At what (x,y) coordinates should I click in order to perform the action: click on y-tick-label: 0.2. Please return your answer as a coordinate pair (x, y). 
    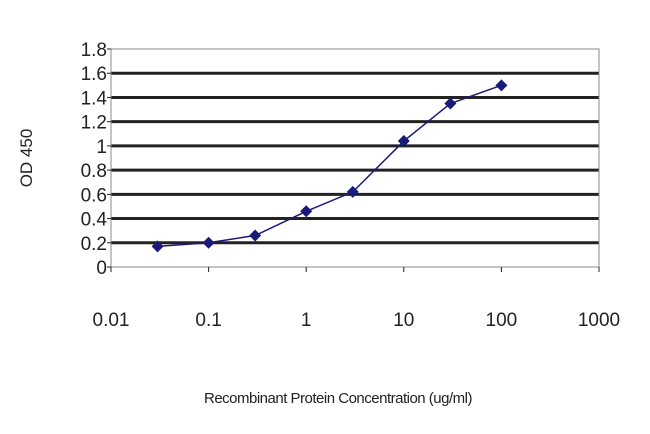
    Looking at the image, I should click on (94, 244).